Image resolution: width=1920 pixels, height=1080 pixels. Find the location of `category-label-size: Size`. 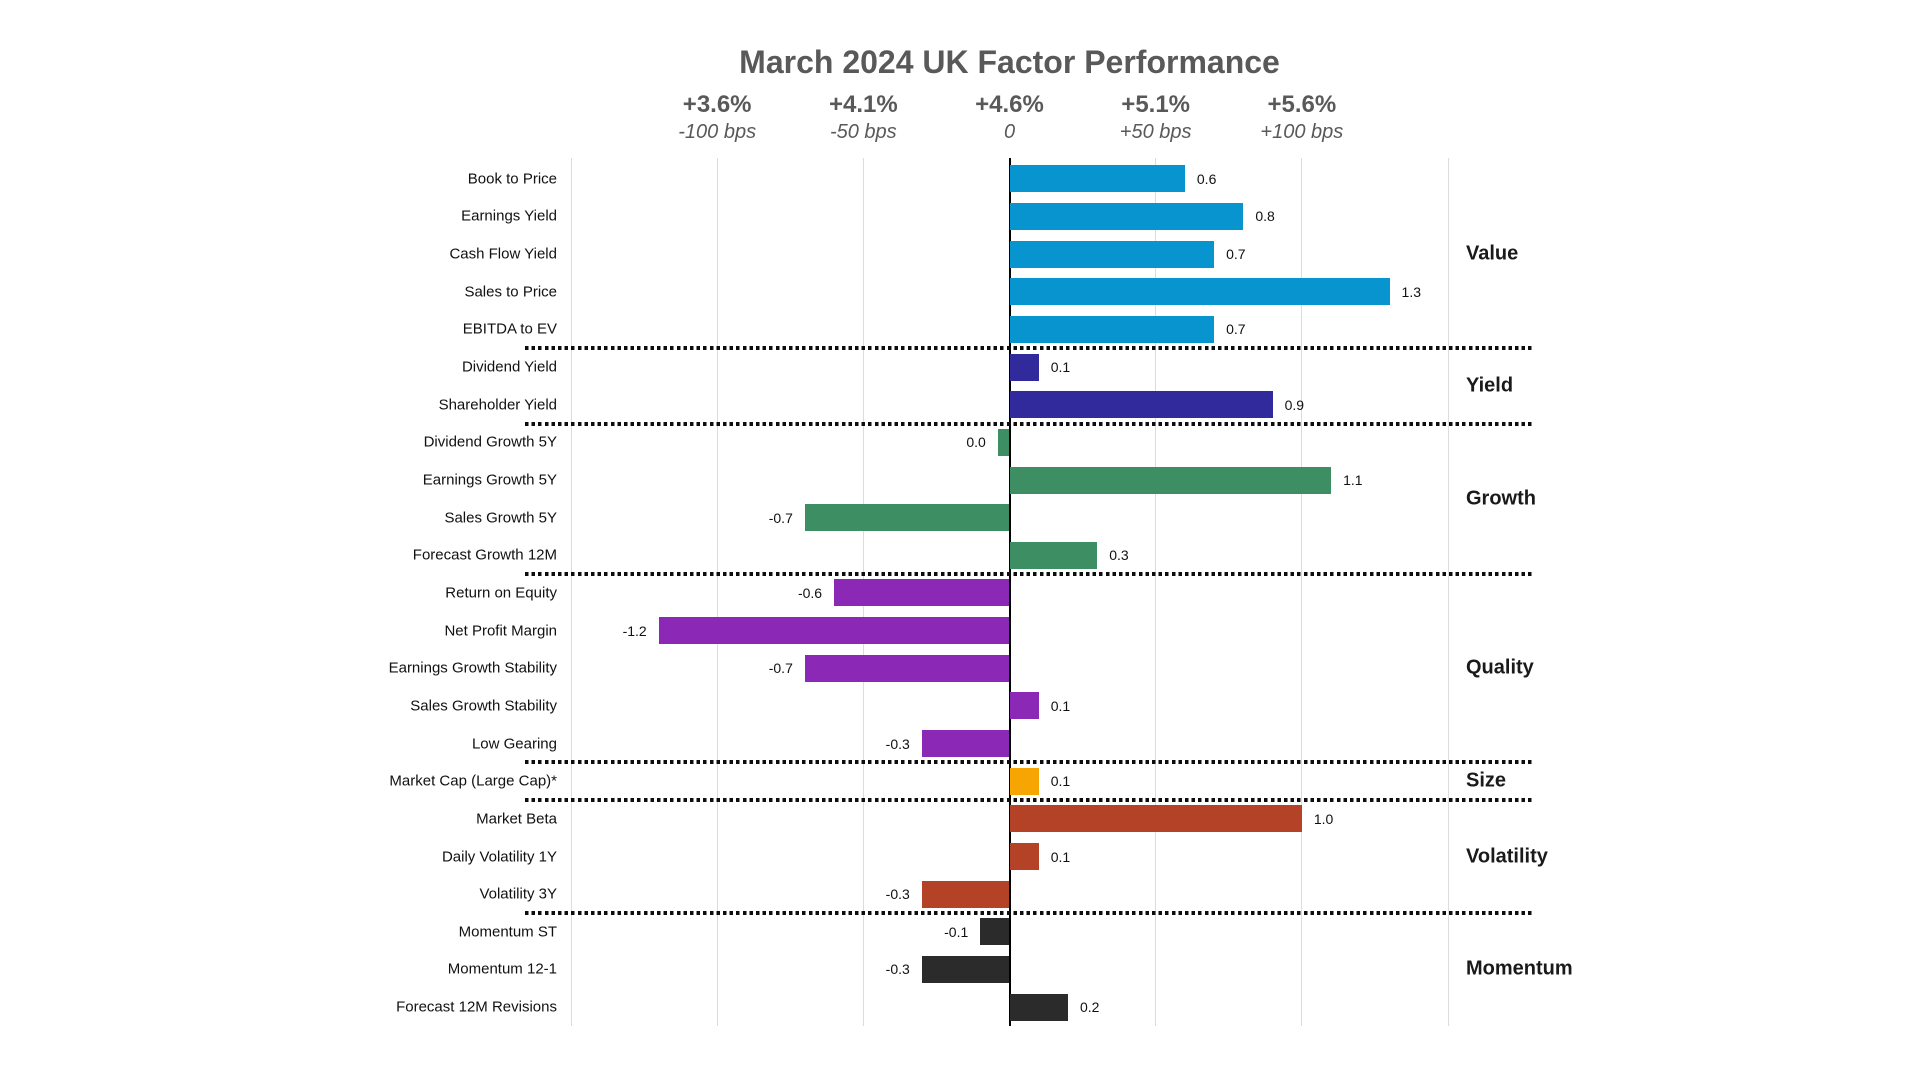

category-label-size: Size is located at coordinates (1486, 780).